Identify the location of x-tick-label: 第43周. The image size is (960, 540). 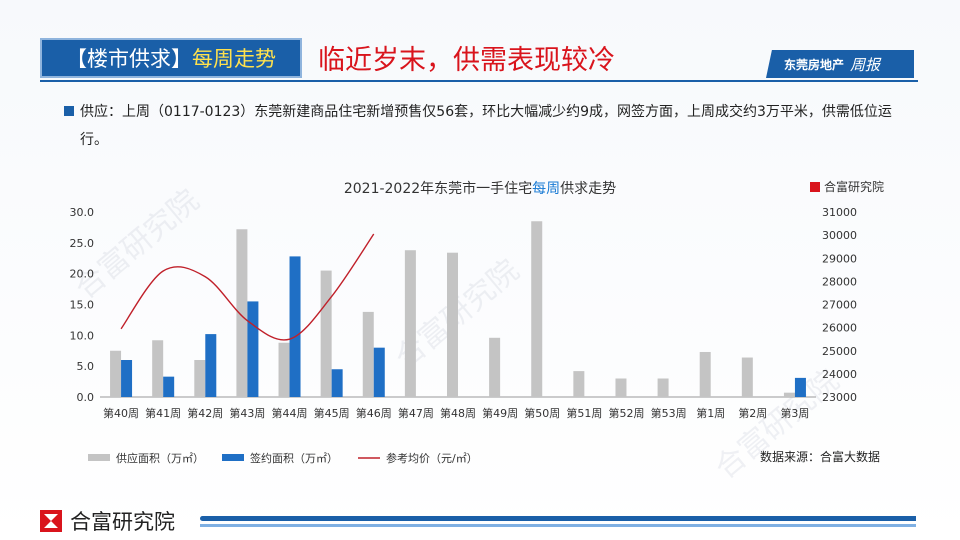
(247, 413).